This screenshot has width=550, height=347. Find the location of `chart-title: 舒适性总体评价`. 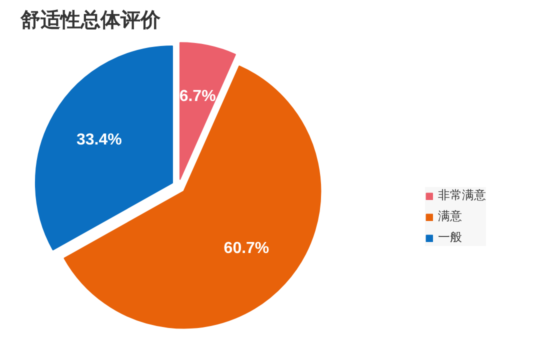

chart-title: 舒适性总体评价 is located at coordinates (91, 20).